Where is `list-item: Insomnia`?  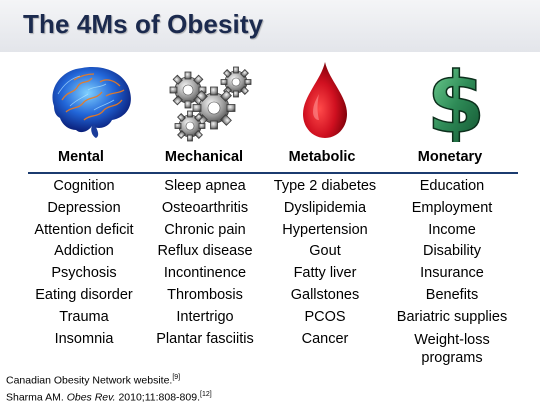 list-item: Insomnia is located at coordinates (84, 338).